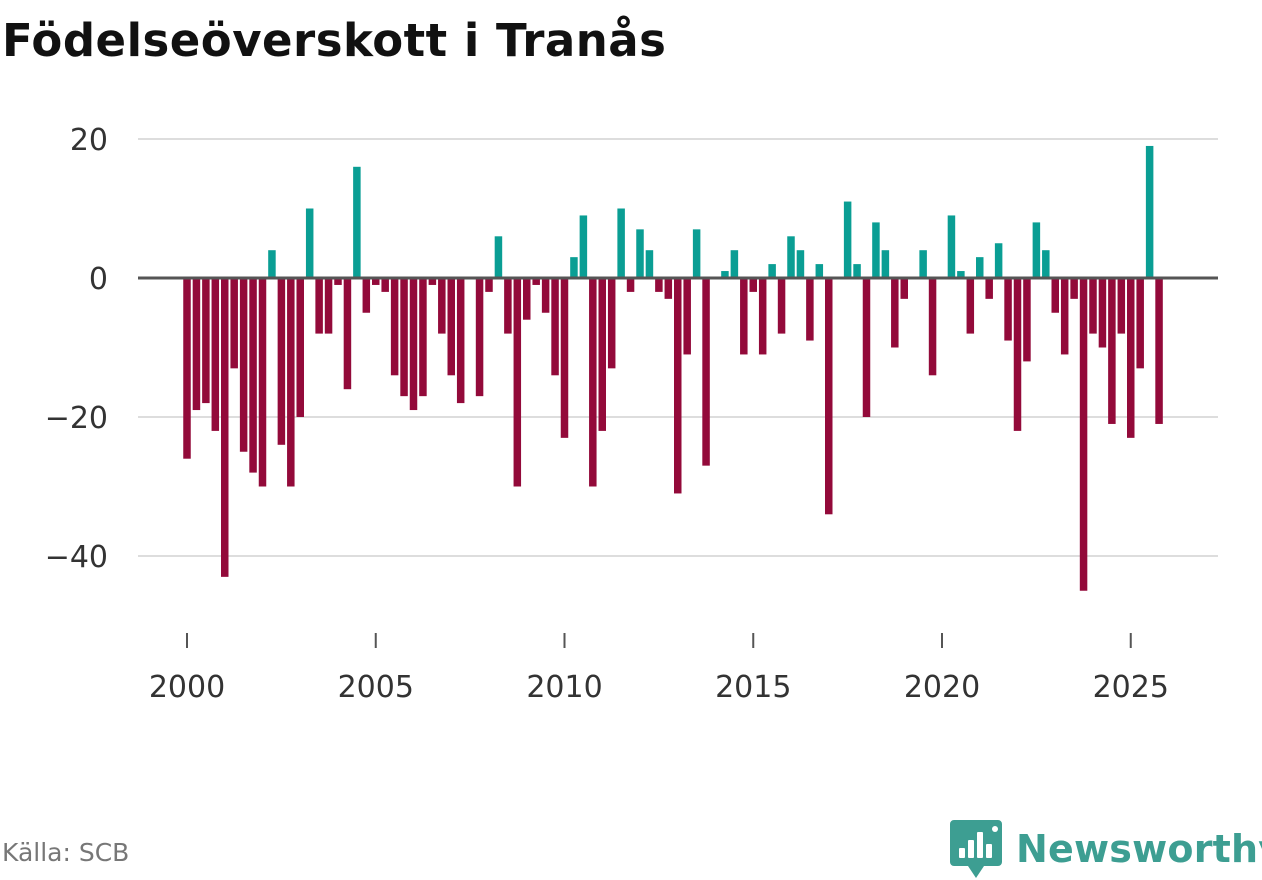 This screenshot has width=1262, height=880. I want to click on x-tick-label: 2015, so click(753, 687).